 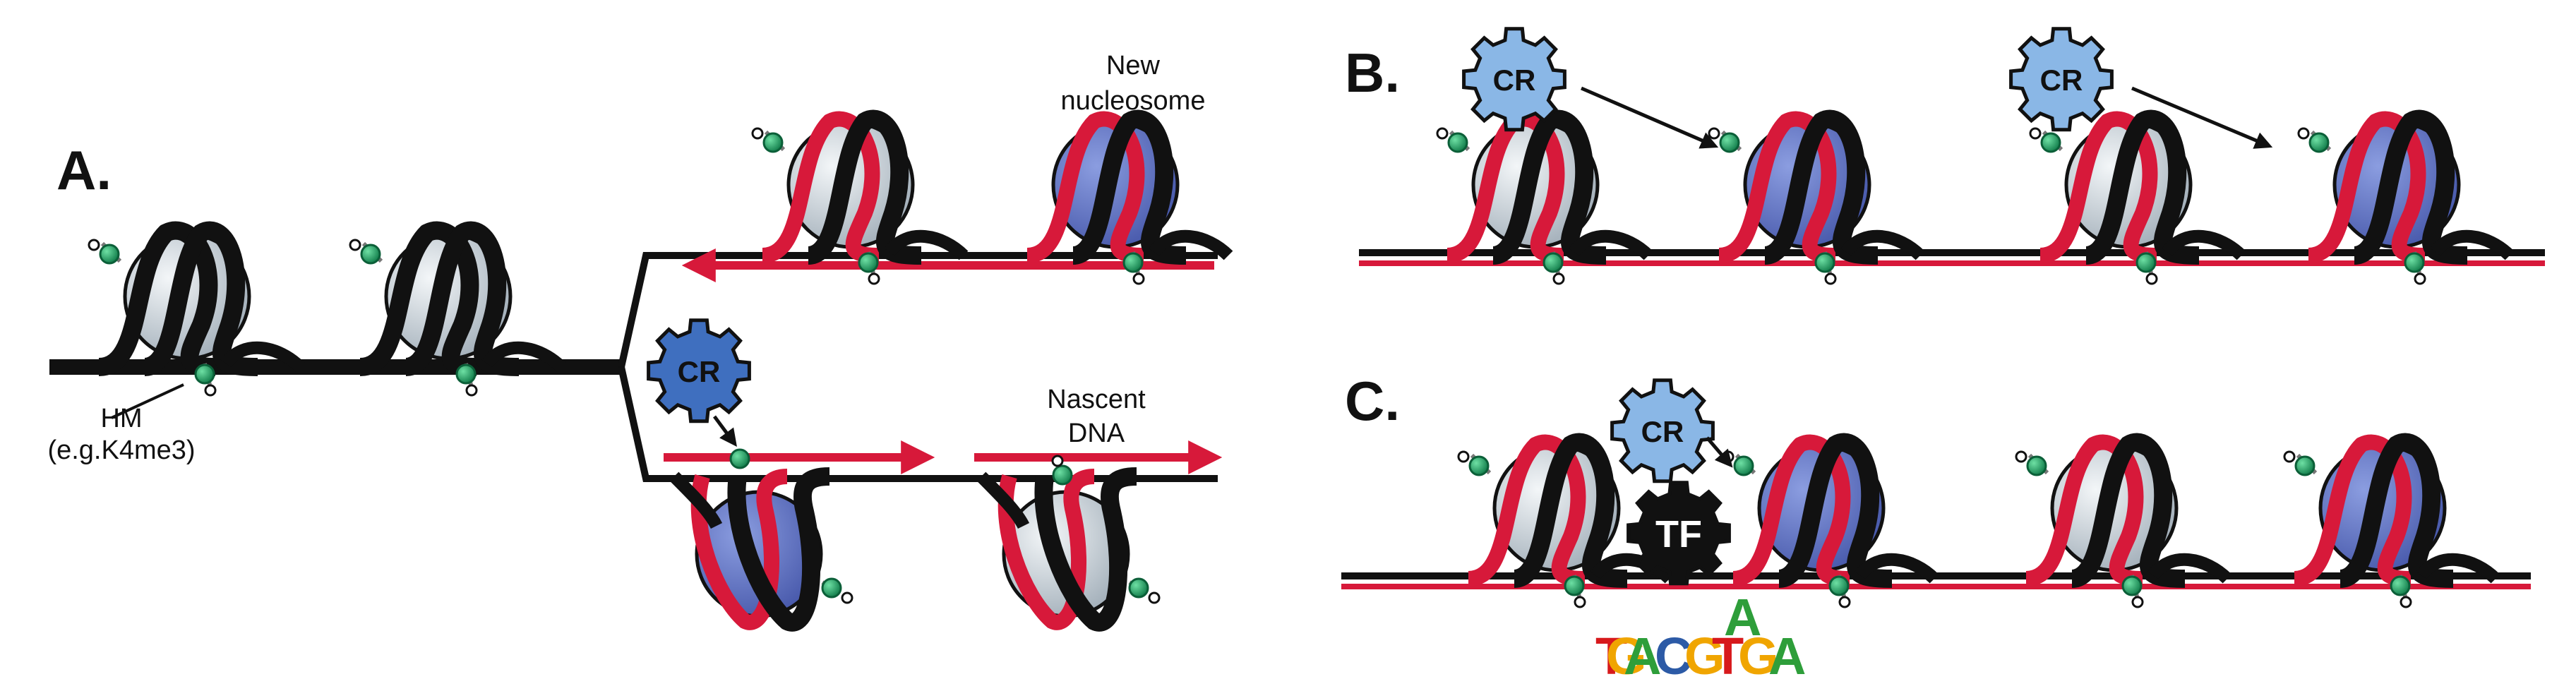 What do you see at coordinates (1372, 73) in the screenshot?
I see `panel-b-letter: B.` at bounding box center [1372, 73].